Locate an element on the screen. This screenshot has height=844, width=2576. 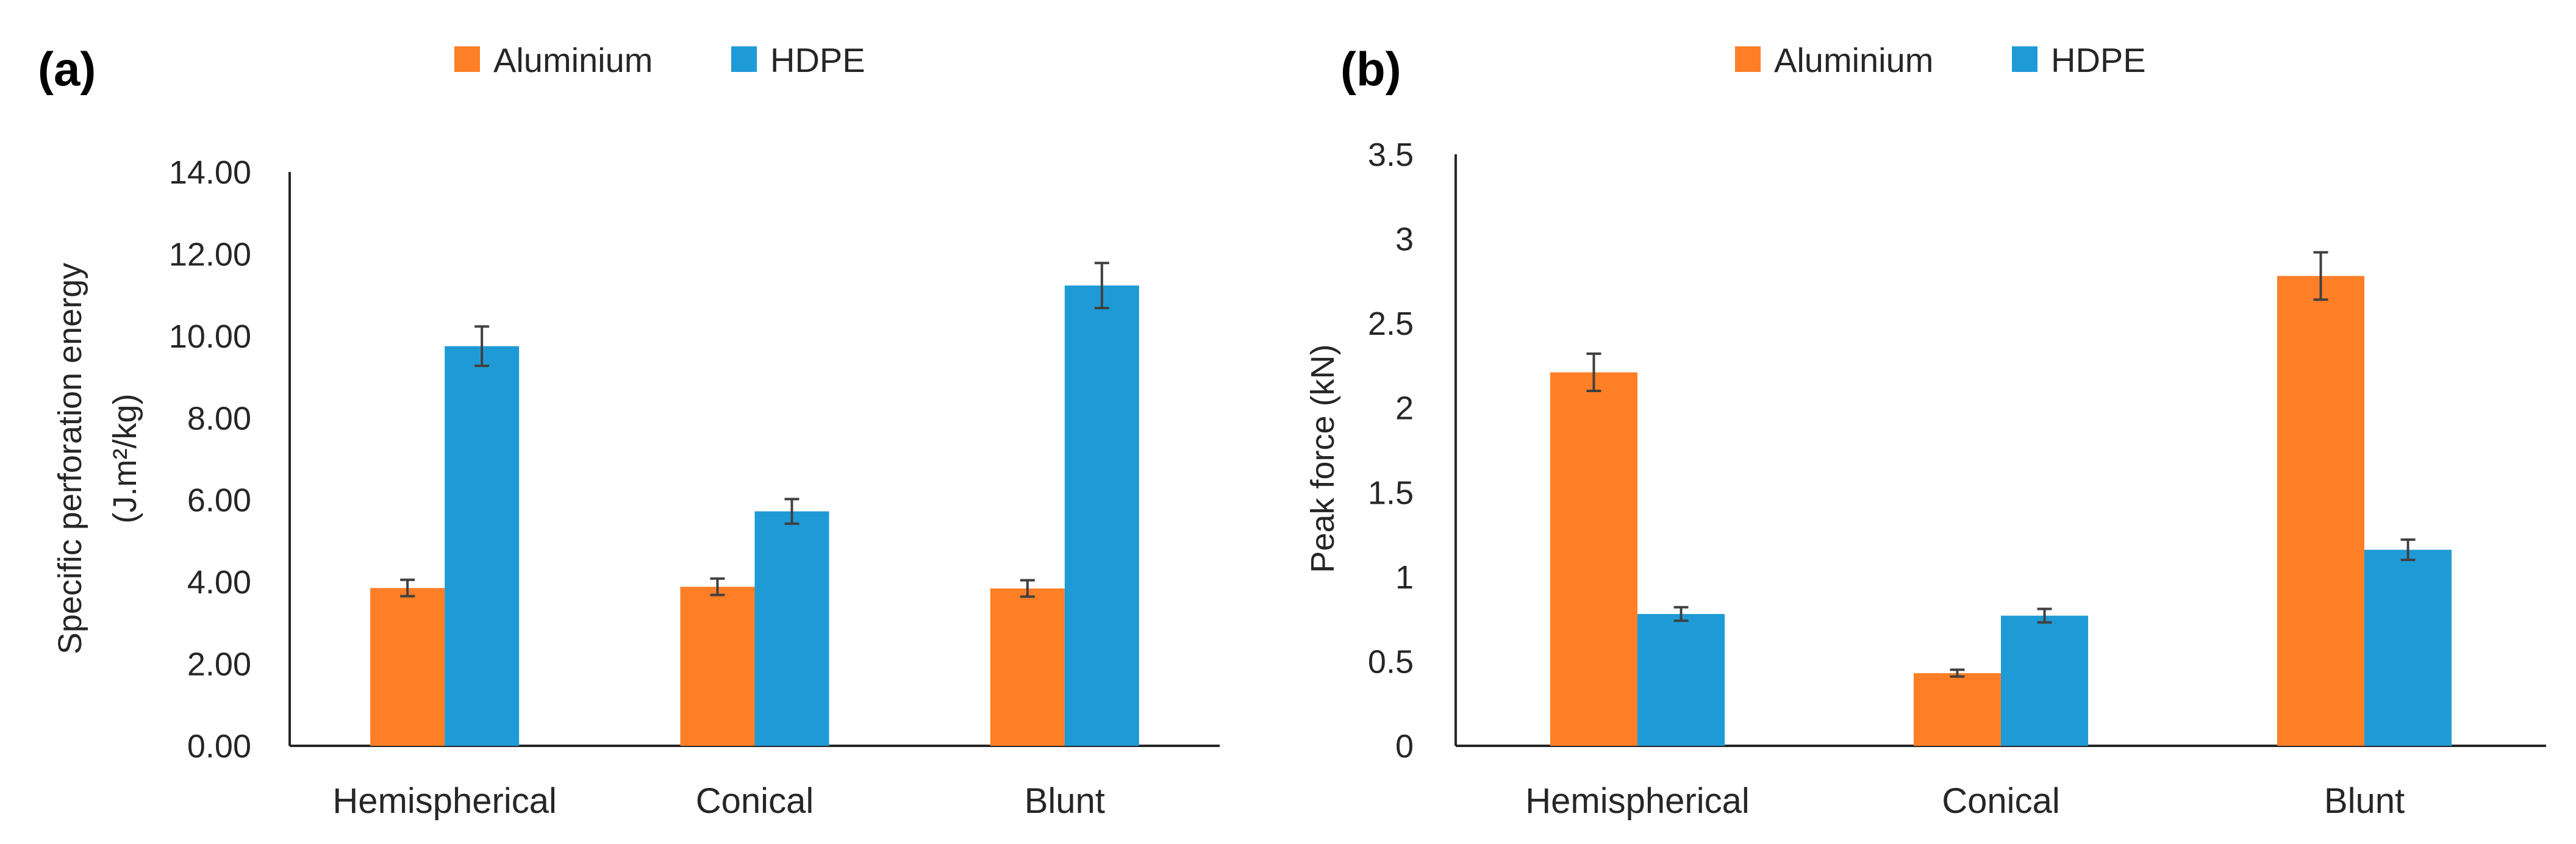
y-tick-label: 12.00 is located at coordinates (210, 254).